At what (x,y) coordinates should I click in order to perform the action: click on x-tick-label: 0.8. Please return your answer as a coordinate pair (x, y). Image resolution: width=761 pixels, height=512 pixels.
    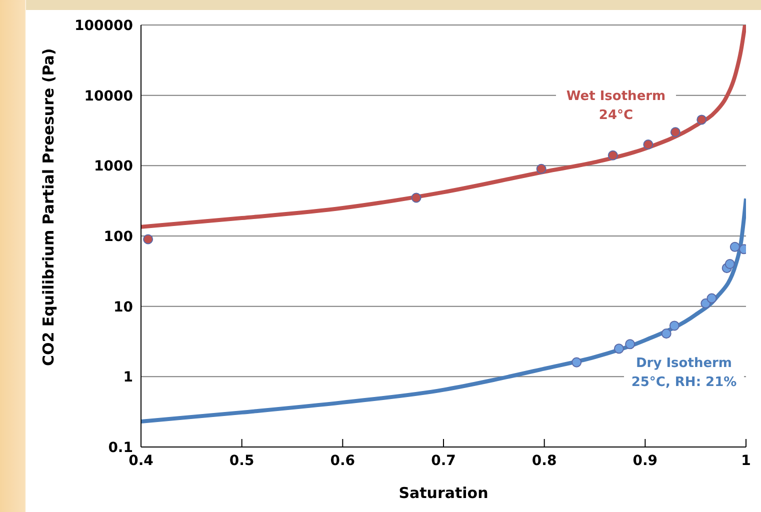
    Looking at the image, I should click on (544, 460).